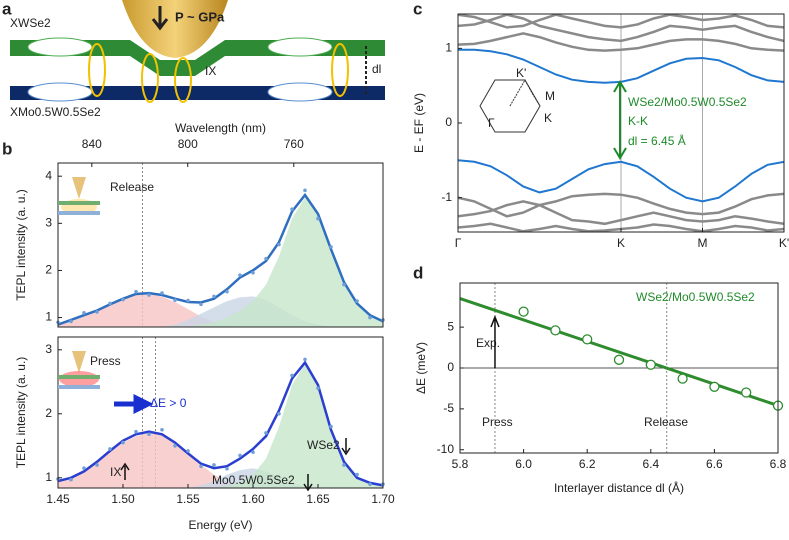 The height and width of the screenshot is (540, 789). I want to click on force-arrow, so click(160, 18).